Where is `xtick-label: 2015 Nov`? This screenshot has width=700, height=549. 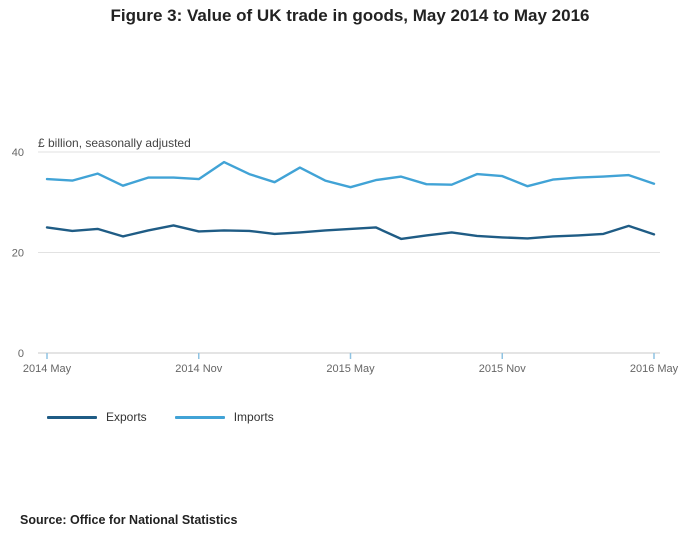 xtick-label: 2015 Nov is located at coordinates (503, 369).